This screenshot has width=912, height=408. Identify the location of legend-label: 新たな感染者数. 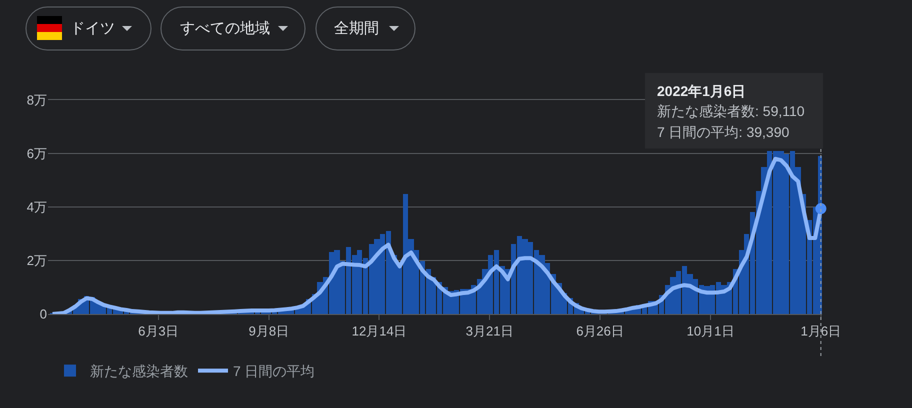
(139, 371).